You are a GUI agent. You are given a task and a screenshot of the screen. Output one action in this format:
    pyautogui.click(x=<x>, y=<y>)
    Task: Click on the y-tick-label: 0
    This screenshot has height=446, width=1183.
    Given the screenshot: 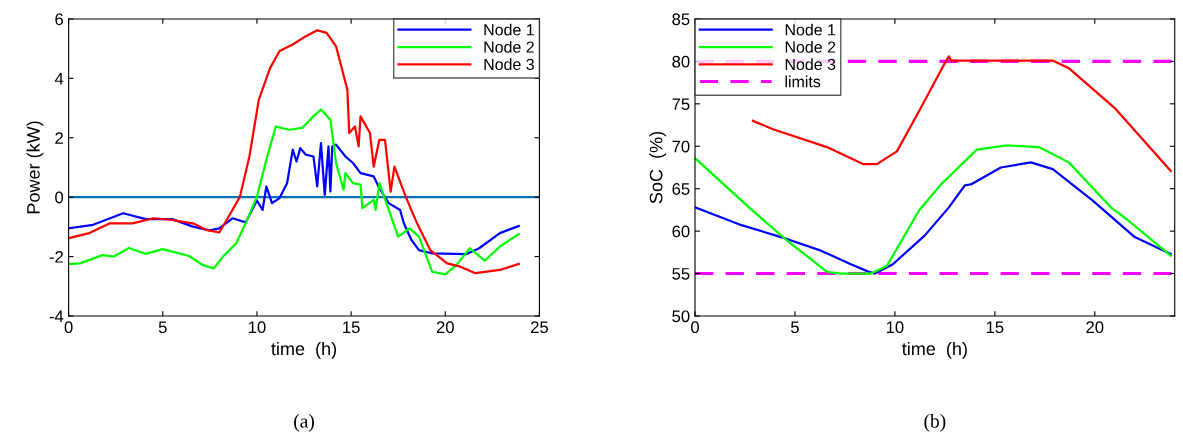 What is the action you would take?
    pyautogui.click(x=59, y=197)
    